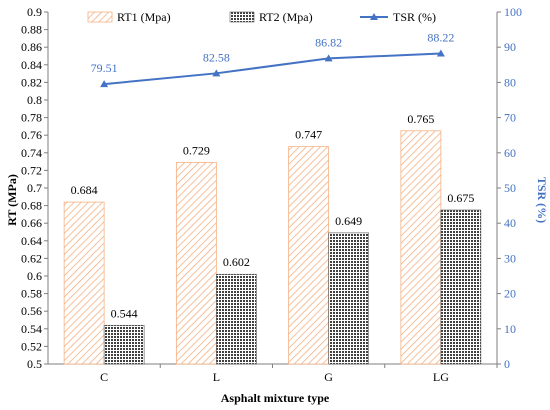 Image resolution: width=550 pixels, height=410 pixels. What do you see at coordinates (31, 153) in the screenshot?
I see `y-tick-label: 0.74` at bounding box center [31, 153].